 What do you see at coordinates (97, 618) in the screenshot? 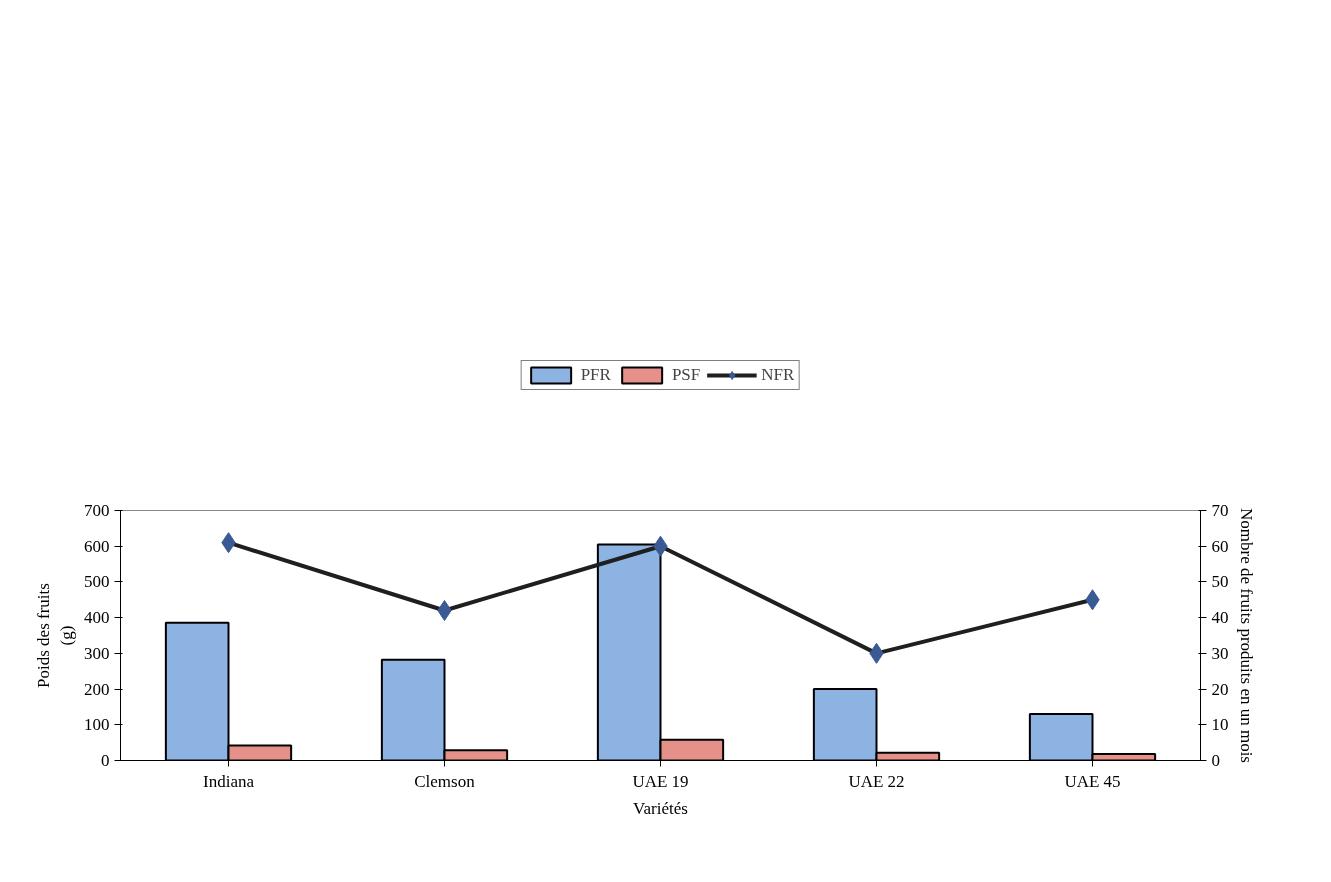
I see `y-tick-label: 400` at bounding box center [97, 618].